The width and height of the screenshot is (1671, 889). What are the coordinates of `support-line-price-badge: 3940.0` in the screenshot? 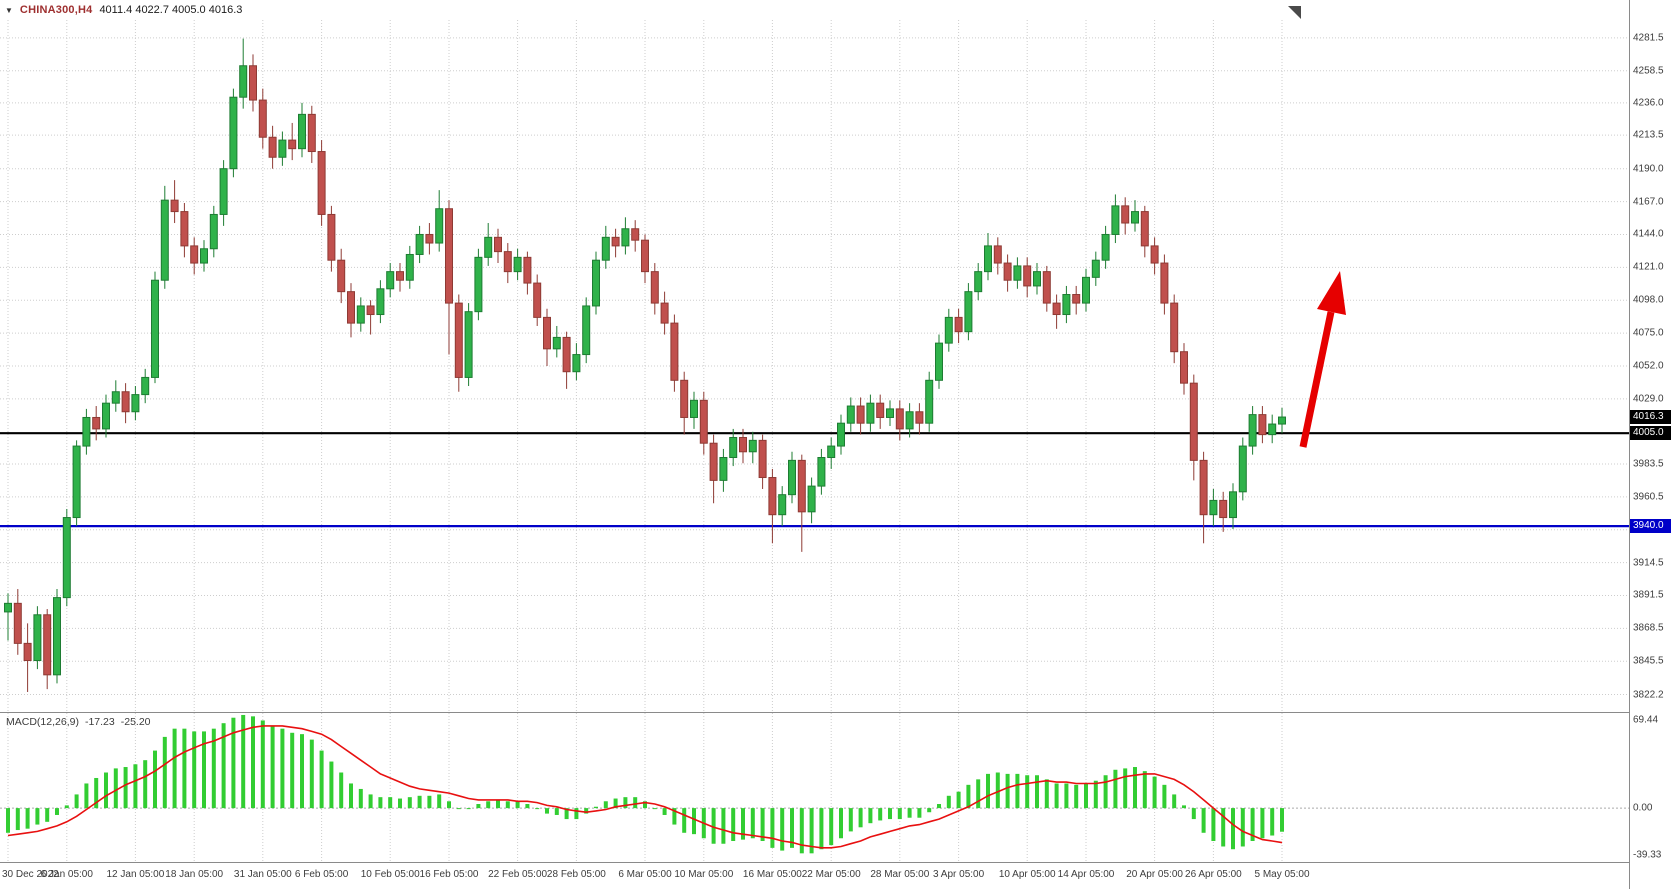 It's located at (1650, 526).